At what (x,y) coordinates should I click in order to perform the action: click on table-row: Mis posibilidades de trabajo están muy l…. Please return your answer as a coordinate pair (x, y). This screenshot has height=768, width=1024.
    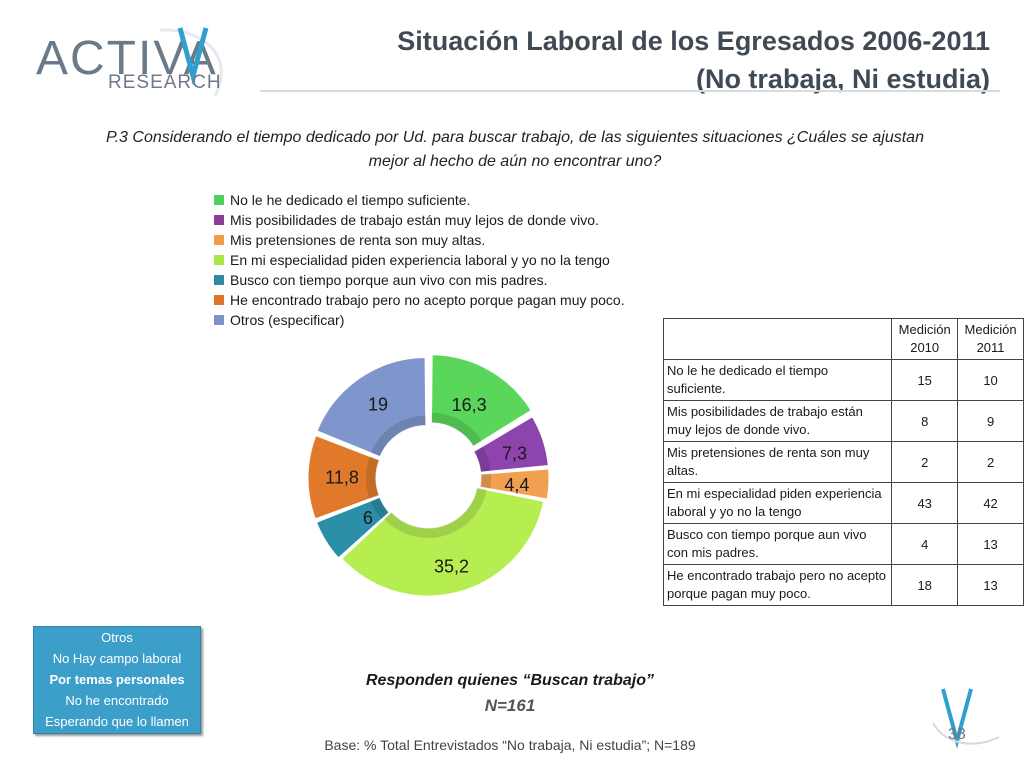
    Looking at the image, I should click on (843, 421).